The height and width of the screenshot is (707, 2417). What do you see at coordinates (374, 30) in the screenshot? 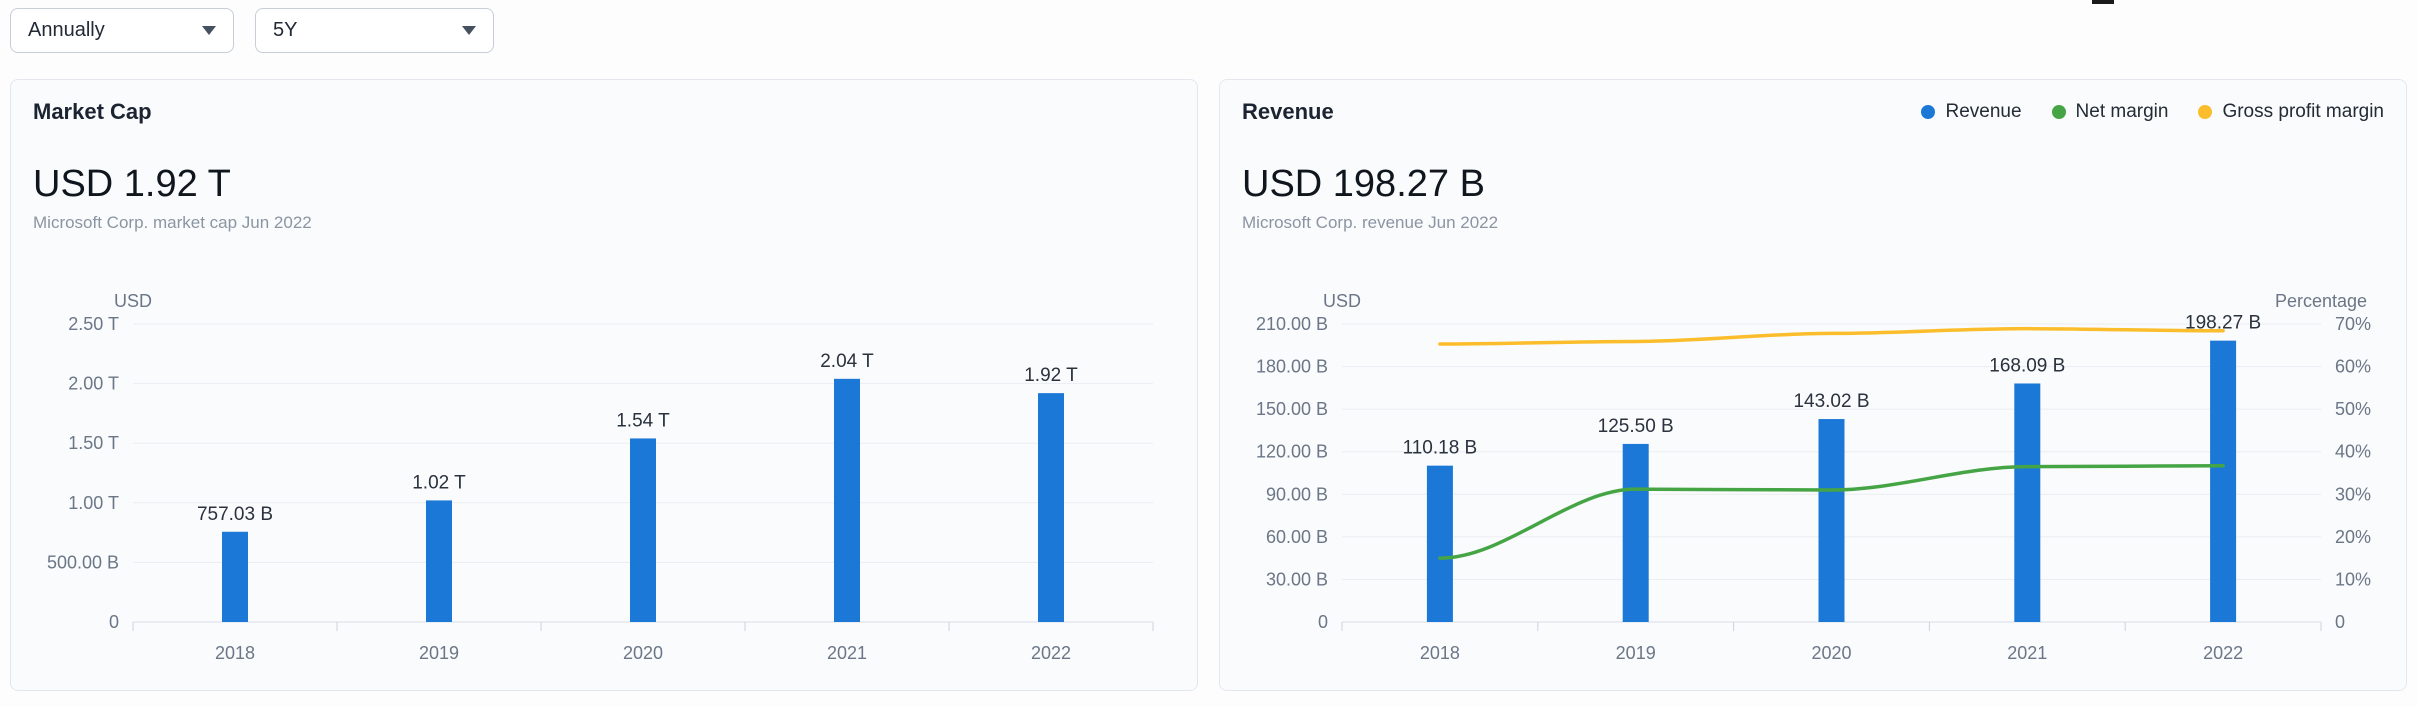
I see `range-dropdown: 5Y` at bounding box center [374, 30].